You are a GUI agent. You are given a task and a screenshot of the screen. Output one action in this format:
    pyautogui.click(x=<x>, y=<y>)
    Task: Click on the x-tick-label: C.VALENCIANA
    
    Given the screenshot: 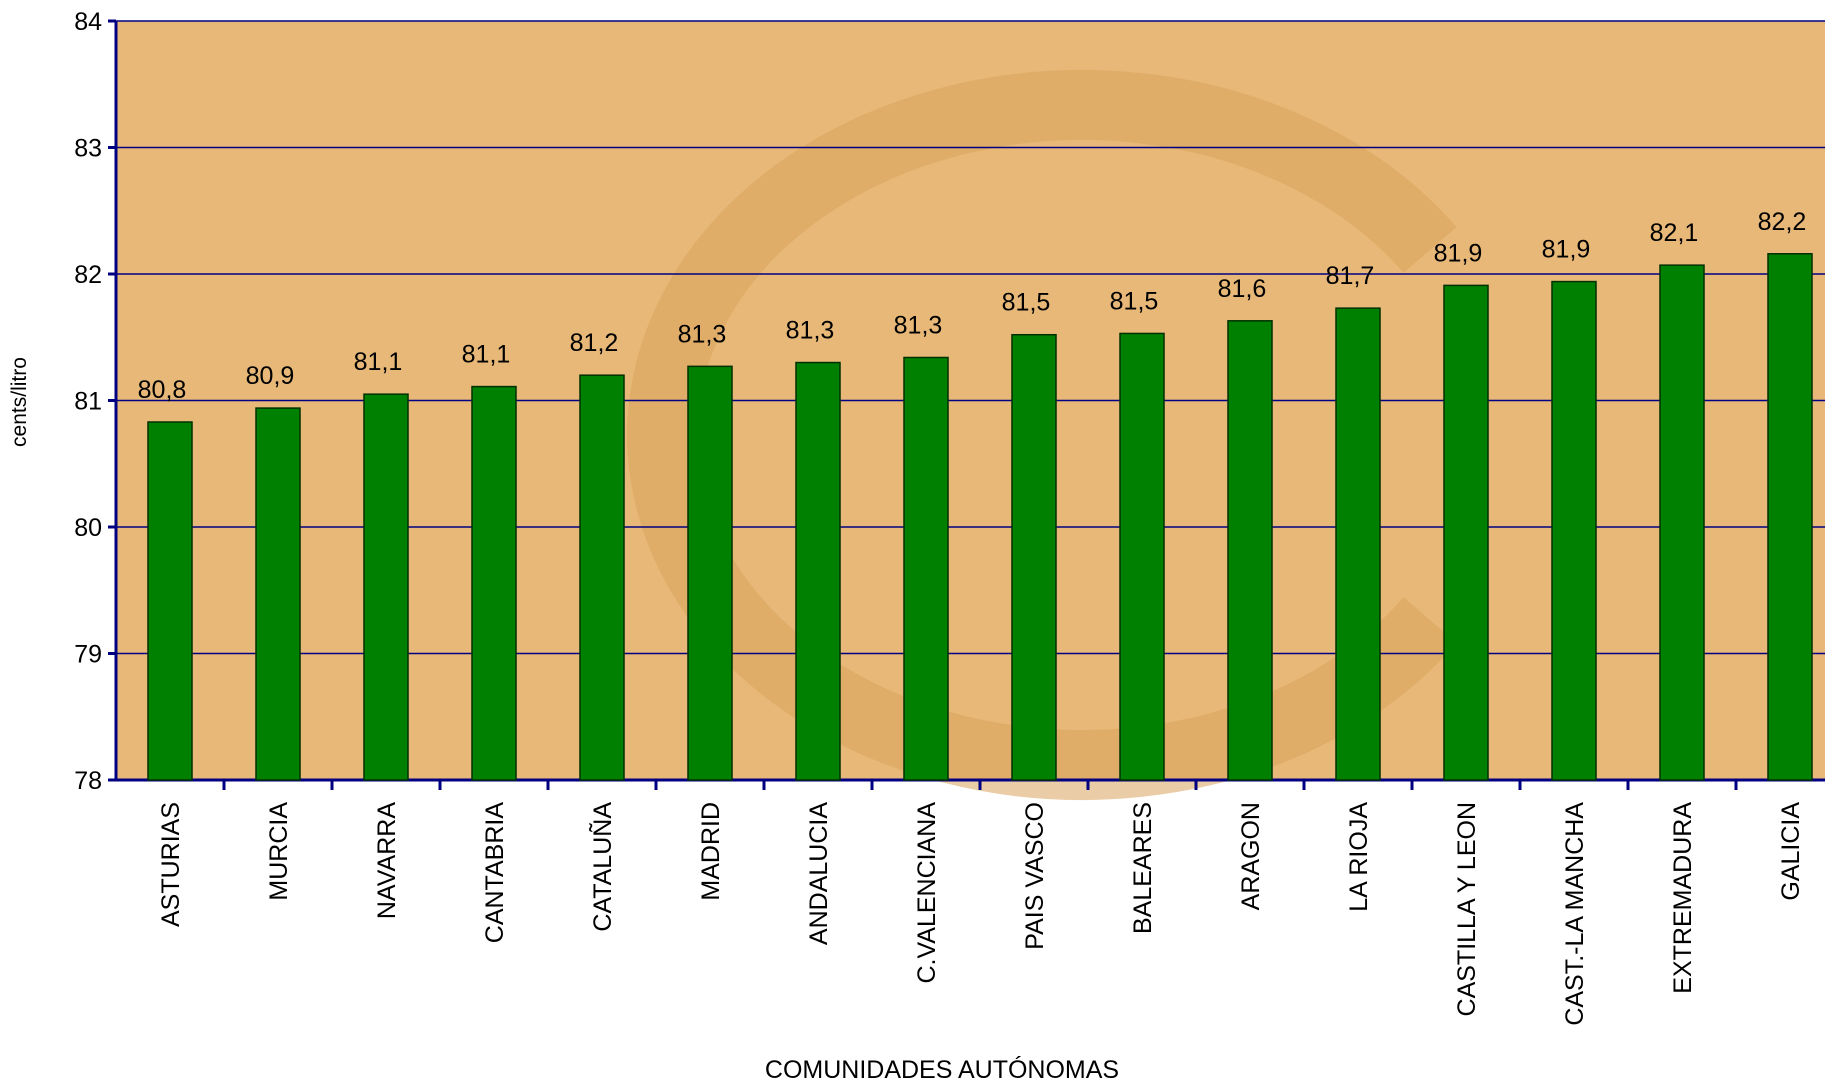 What is the action you would take?
    pyautogui.click(x=927, y=893)
    